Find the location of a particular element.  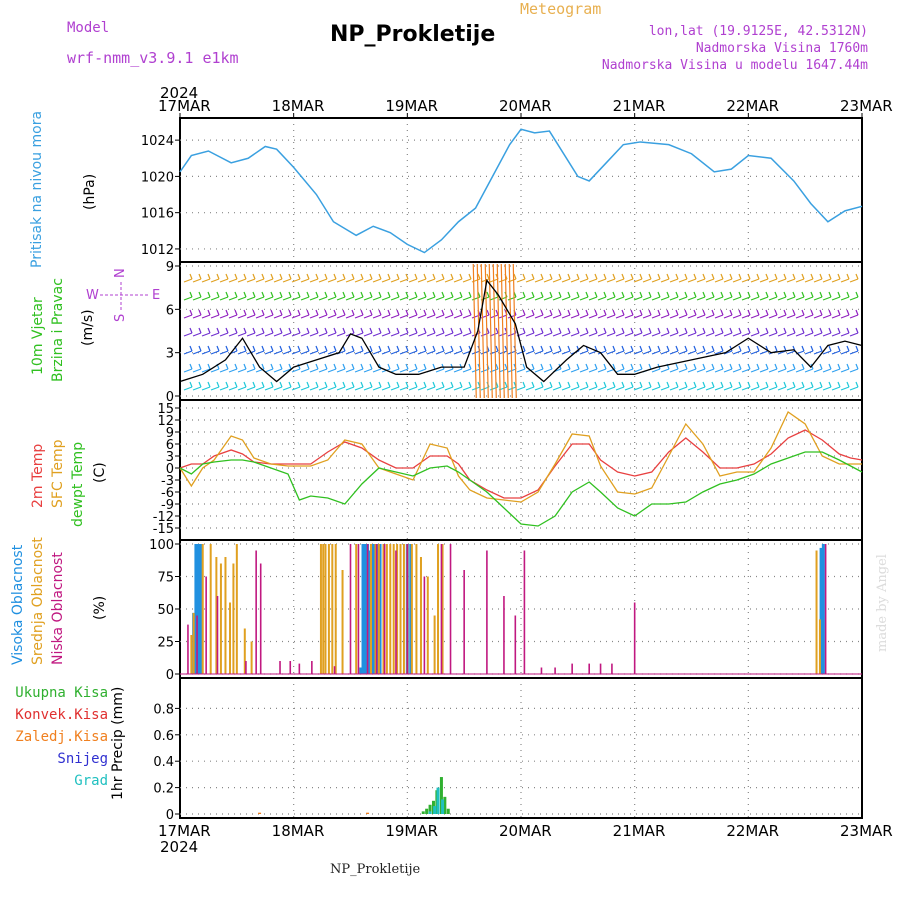

y-tick-label: 0.6 is located at coordinates (163, 736).